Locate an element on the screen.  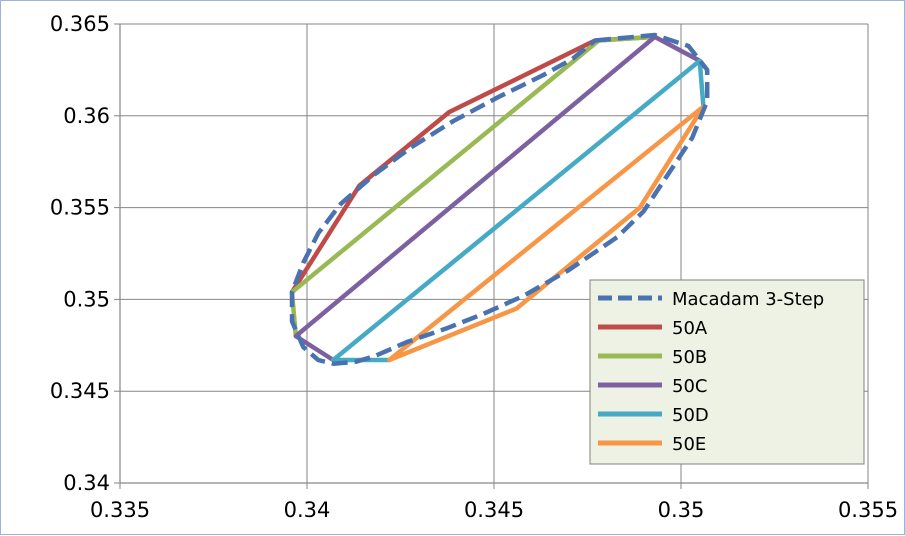
y-tick-label: 0.345 is located at coordinates (80, 391).